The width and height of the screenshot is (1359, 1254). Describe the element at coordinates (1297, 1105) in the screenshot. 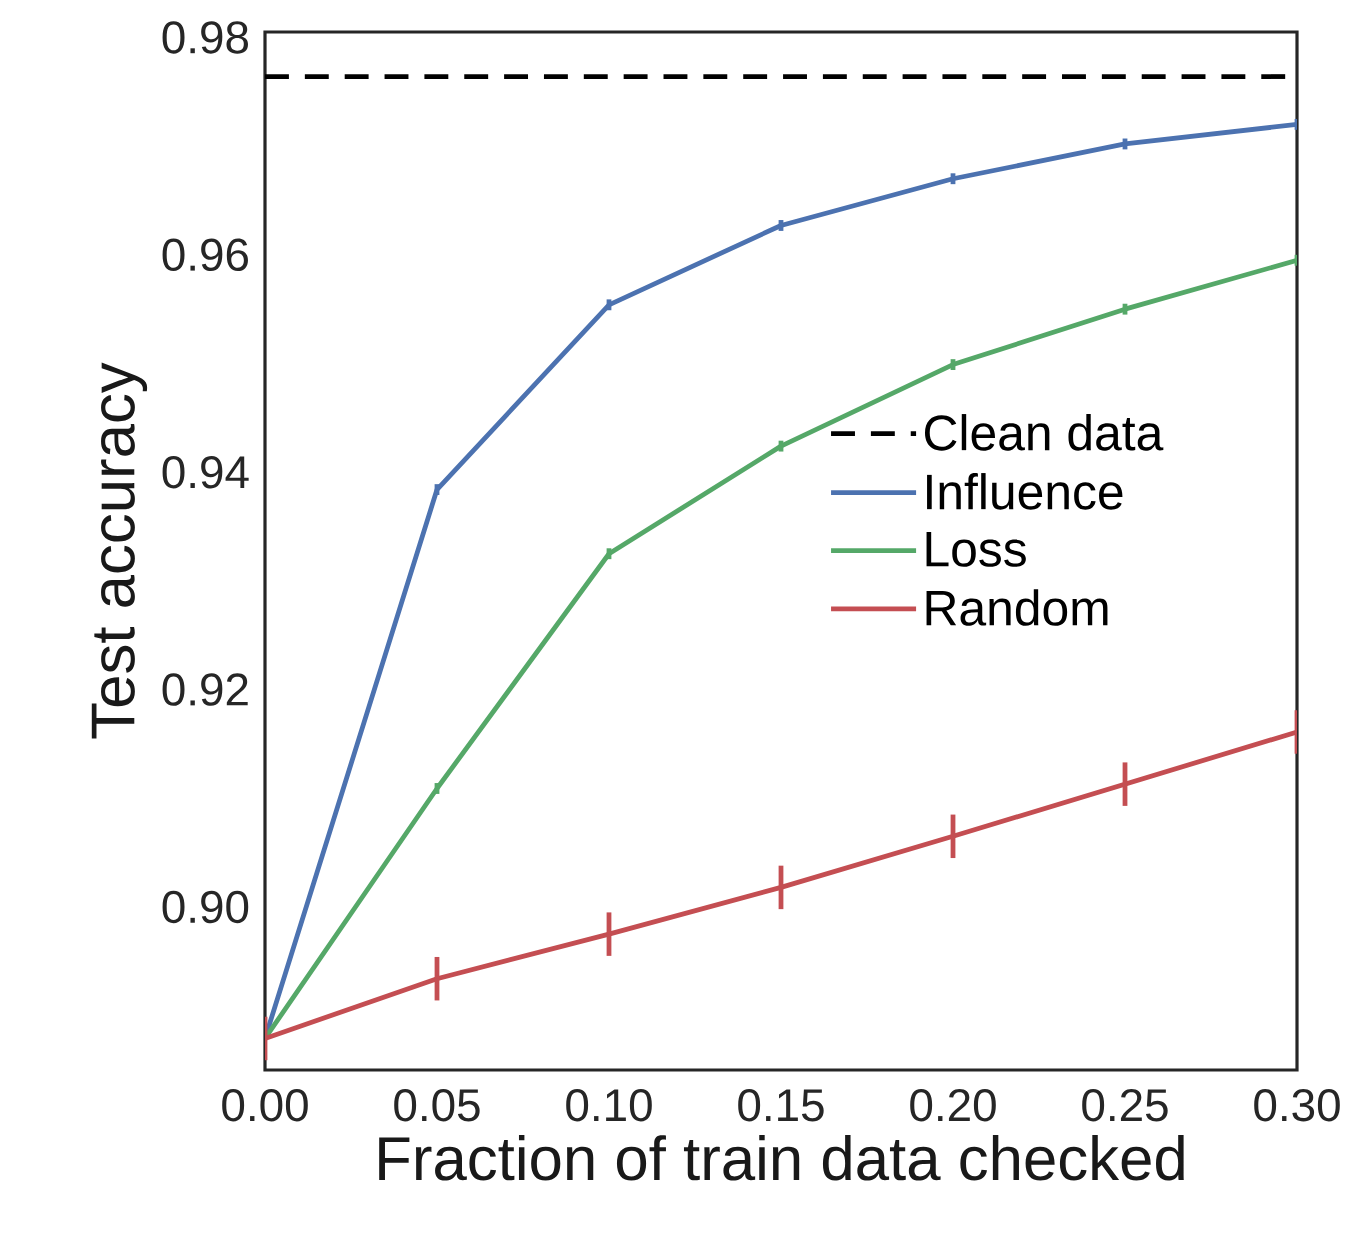

I see `x-tick-label: 0.30` at that location.